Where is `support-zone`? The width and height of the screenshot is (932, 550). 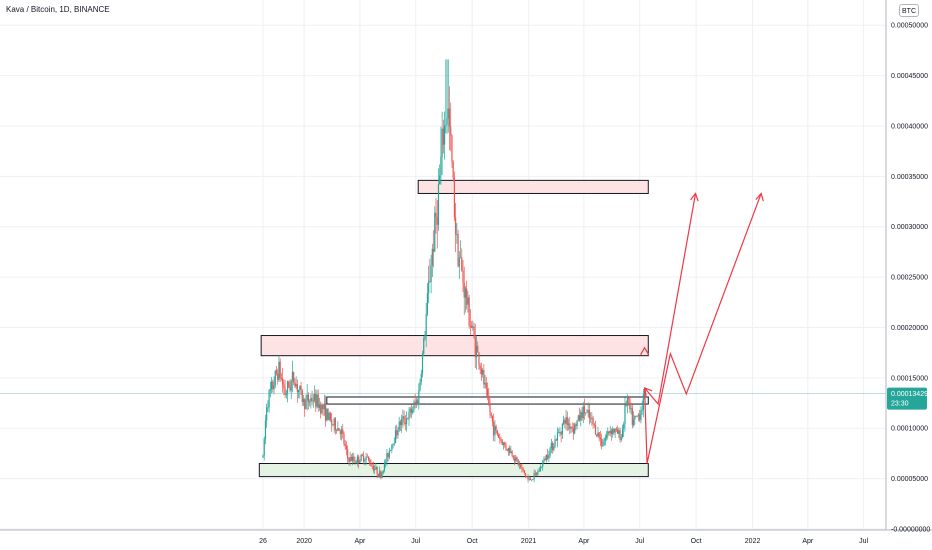 support-zone is located at coordinates (453, 470).